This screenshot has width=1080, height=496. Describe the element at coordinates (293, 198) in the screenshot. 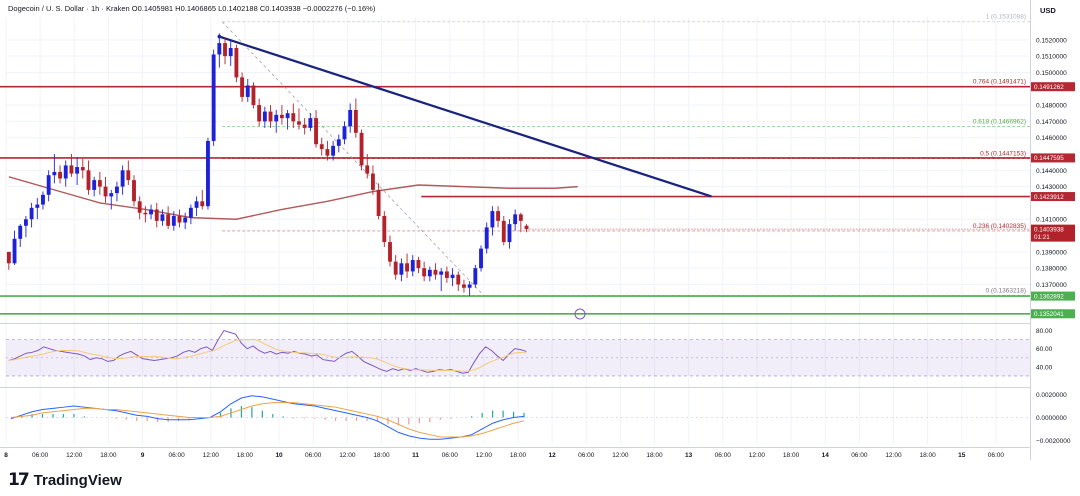

I see `moving-average-line` at that location.